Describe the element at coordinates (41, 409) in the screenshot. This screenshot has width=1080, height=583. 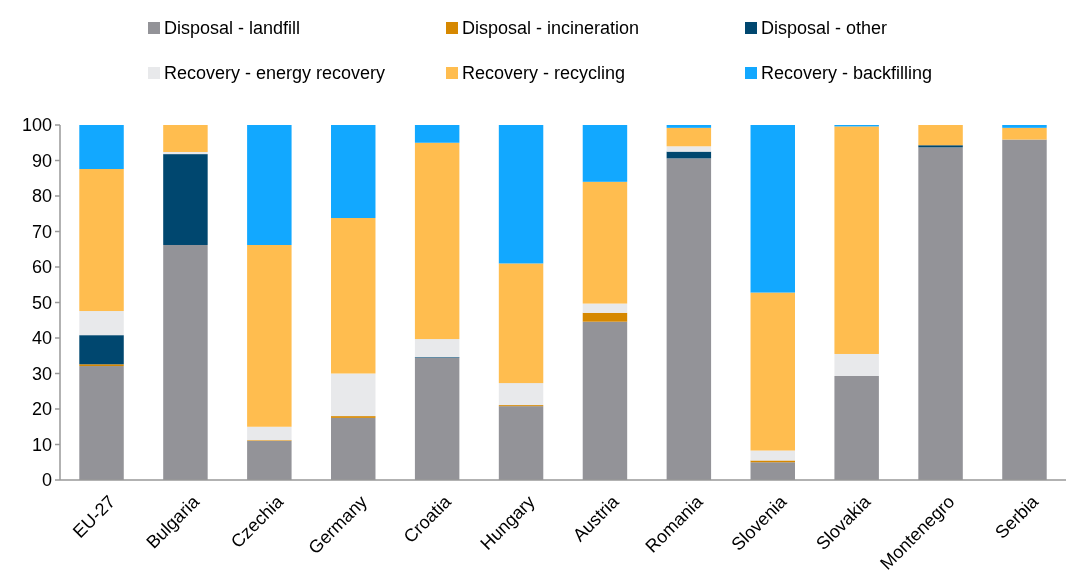
I see `y-tick-label: 20` at that location.